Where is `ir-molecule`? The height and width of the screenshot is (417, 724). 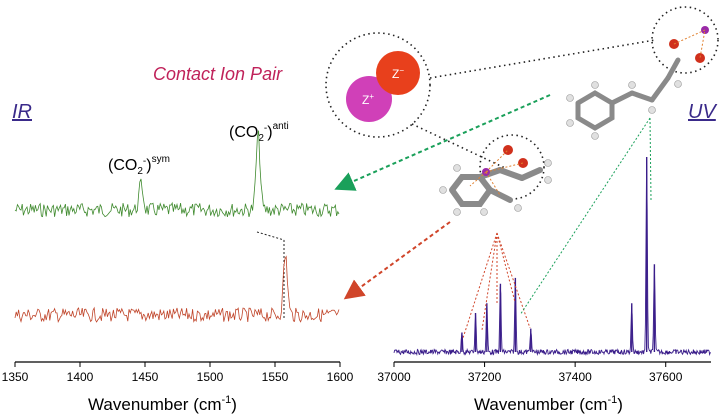 ir-molecule is located at coordinates (495, 180).